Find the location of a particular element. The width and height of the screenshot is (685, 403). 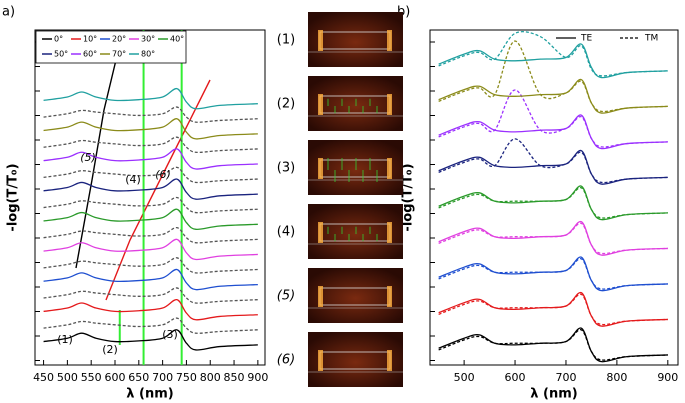

legend-label: 40° is located at coordinates (177, 39).